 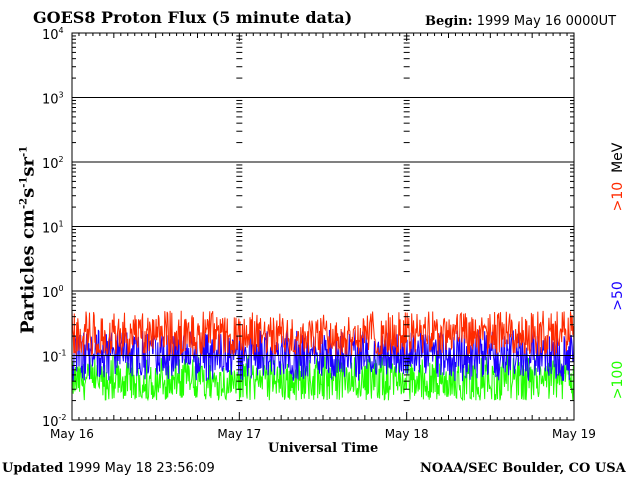 I want to click on x-axis-label: Universal Time, so click(x=323, y=448).